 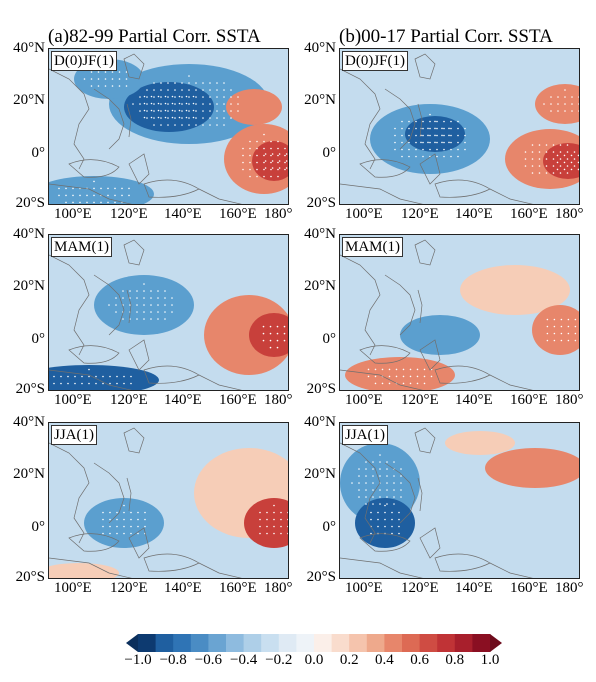 What do you see at coordinates (74, 435) in the screenshot?
I see `season-label: JJA(1)` at bounding box center [74, 435].